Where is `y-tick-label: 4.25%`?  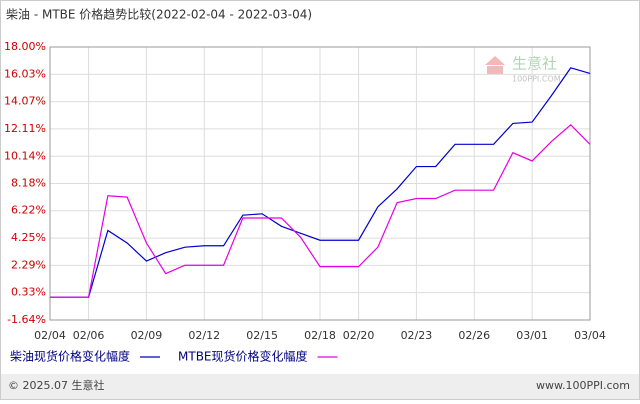 y-tick-label: 4.25% is located at coordinates (28, 237).